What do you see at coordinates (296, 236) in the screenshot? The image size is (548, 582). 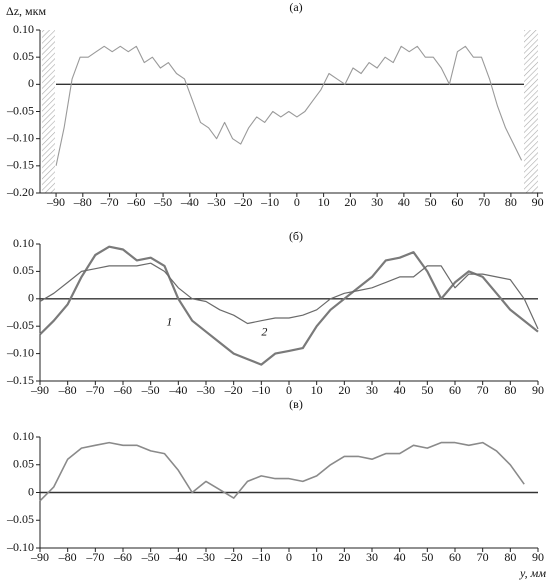 I see `chart-title: (б)` at bounding box center [296, 236].